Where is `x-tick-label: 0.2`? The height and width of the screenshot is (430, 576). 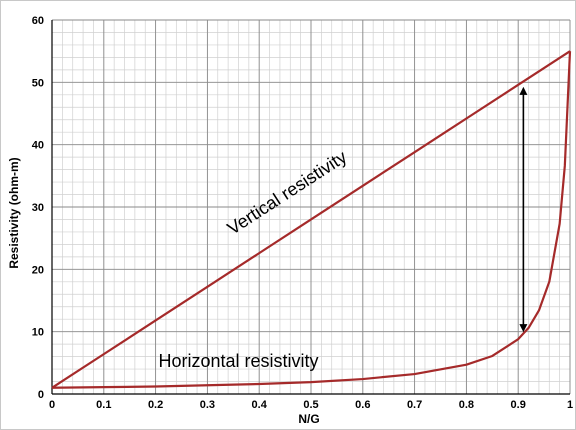 x-tick-label: 0.2 is located at coordinates (155, 405).